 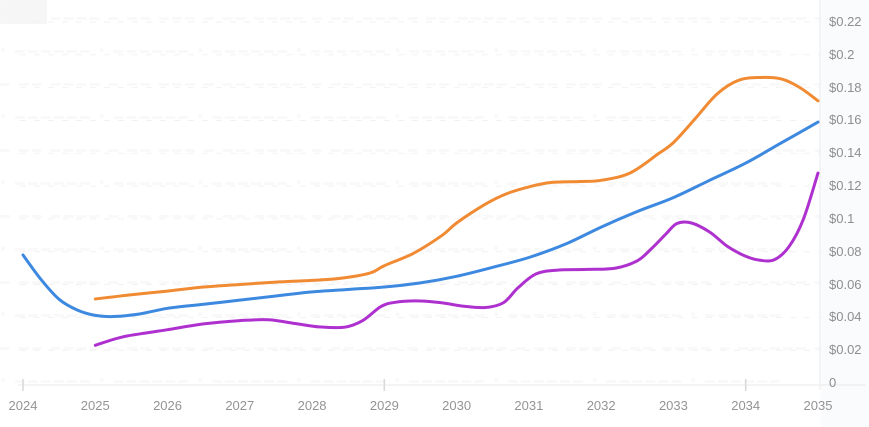 What do you see at coordinates (845, 87) in the screenshot?
I see `y-axis-label: $0.18` at bounding box center [845, 87].